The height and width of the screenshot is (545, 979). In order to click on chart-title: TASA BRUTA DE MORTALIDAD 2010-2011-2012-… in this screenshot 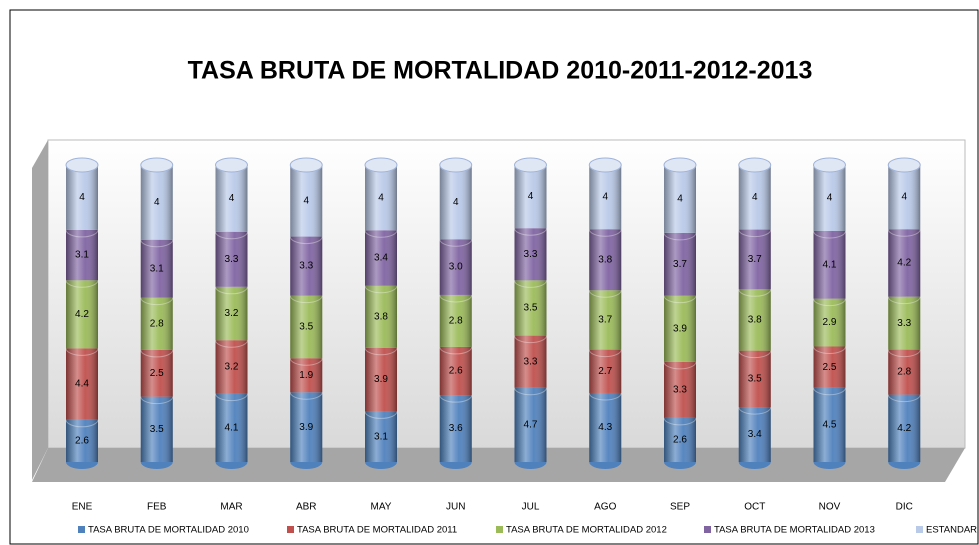, I will do `click(500, 71)`.